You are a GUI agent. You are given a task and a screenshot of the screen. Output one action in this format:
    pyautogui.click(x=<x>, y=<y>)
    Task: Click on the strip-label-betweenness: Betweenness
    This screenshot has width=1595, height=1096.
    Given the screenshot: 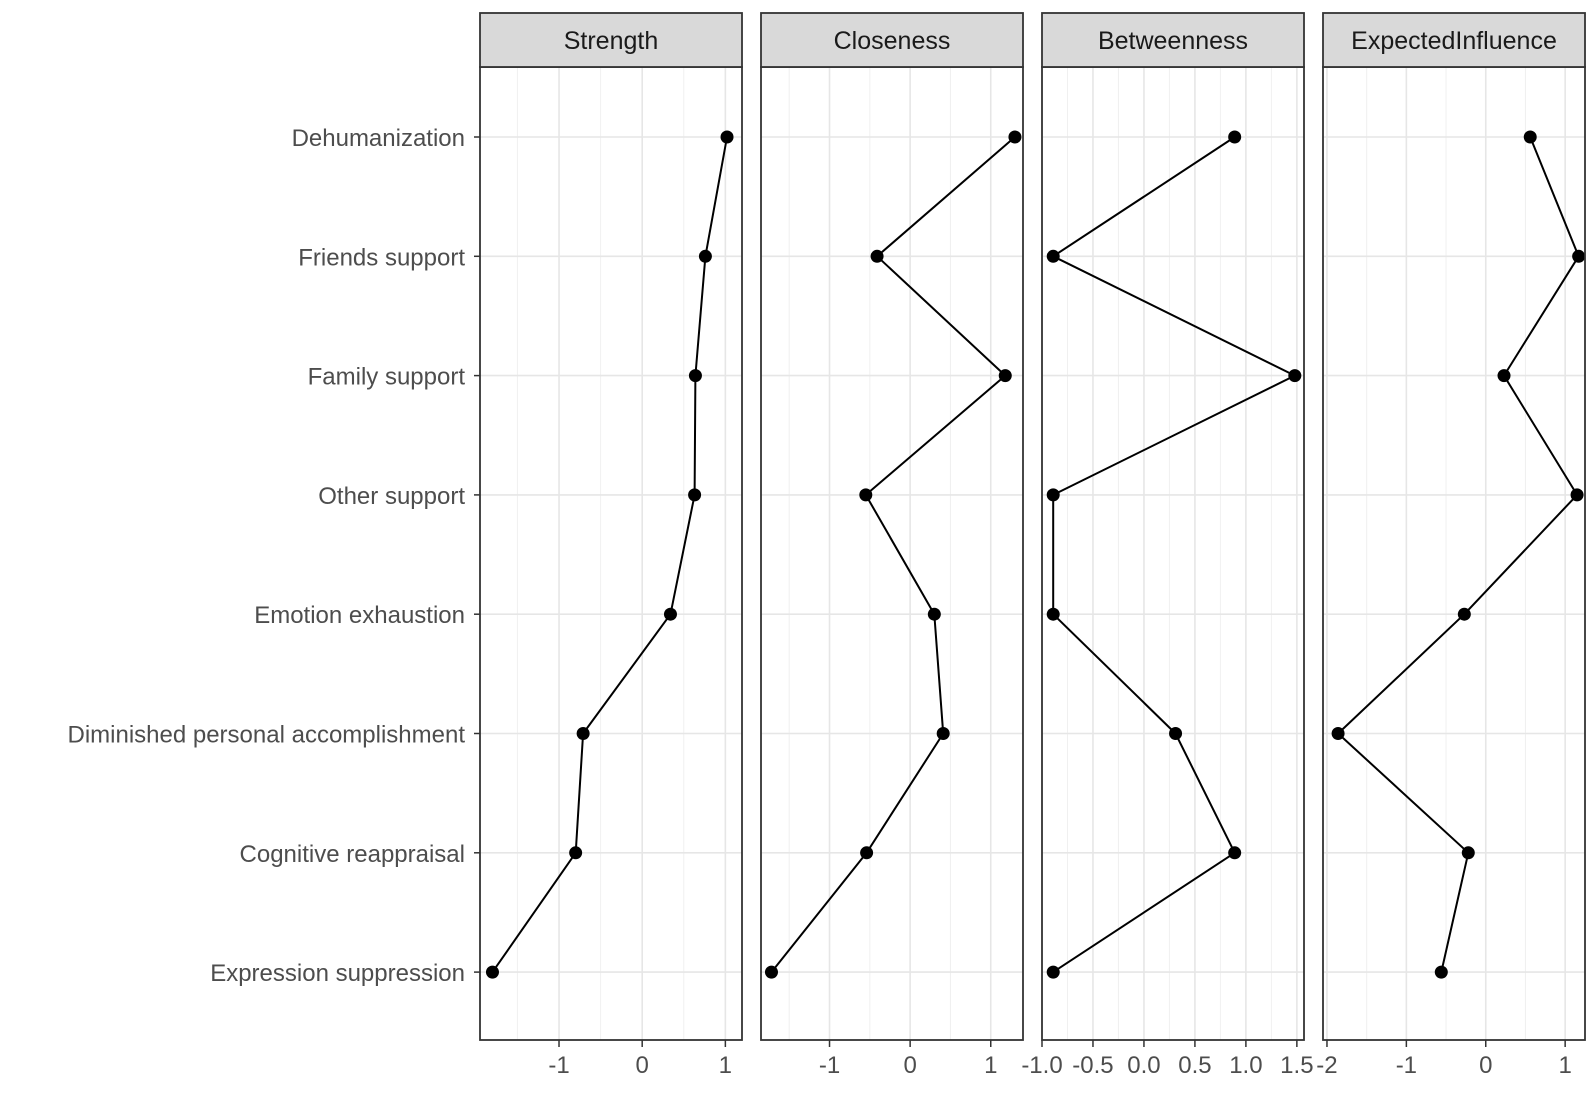 What is the action you would take?
    pyautogui.click(x=1173, y=41)
    